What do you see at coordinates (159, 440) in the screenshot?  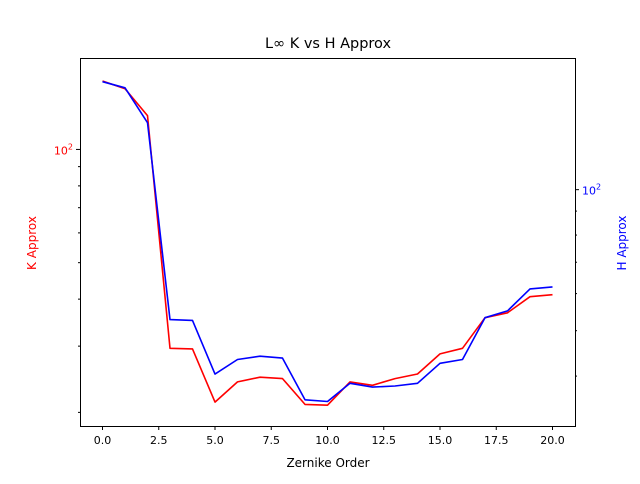 I see `x-tick-label: 2.5` at bounding box center [159, 440].